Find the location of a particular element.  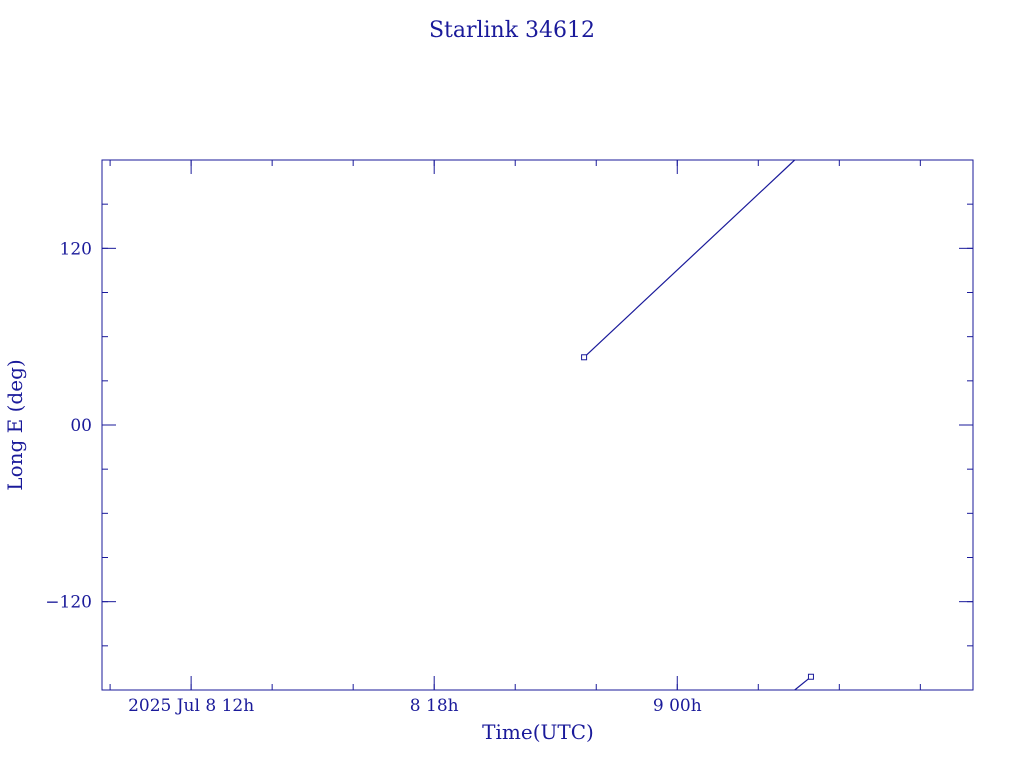

x-tick-label: 9 00h is located at coordinates (677, 706).